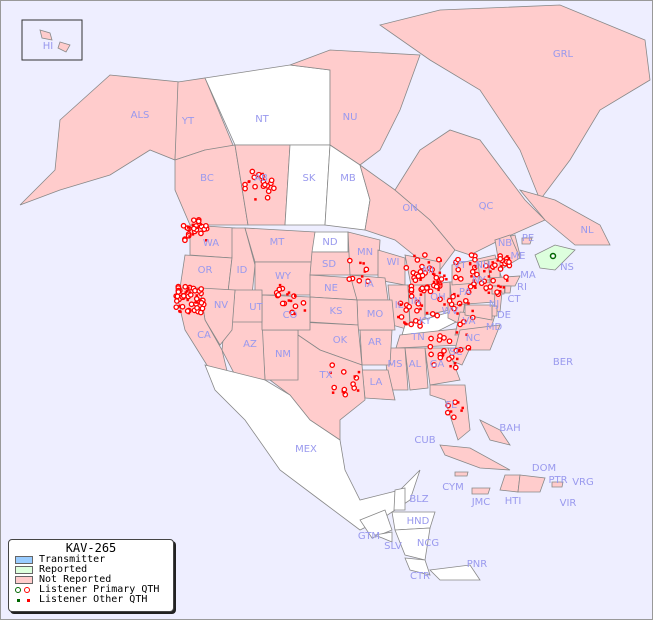  What do you see at coordinates (424, 440) in the screenshot?
I see `region-label-cub: CUB` at bounding box center [424, 440].